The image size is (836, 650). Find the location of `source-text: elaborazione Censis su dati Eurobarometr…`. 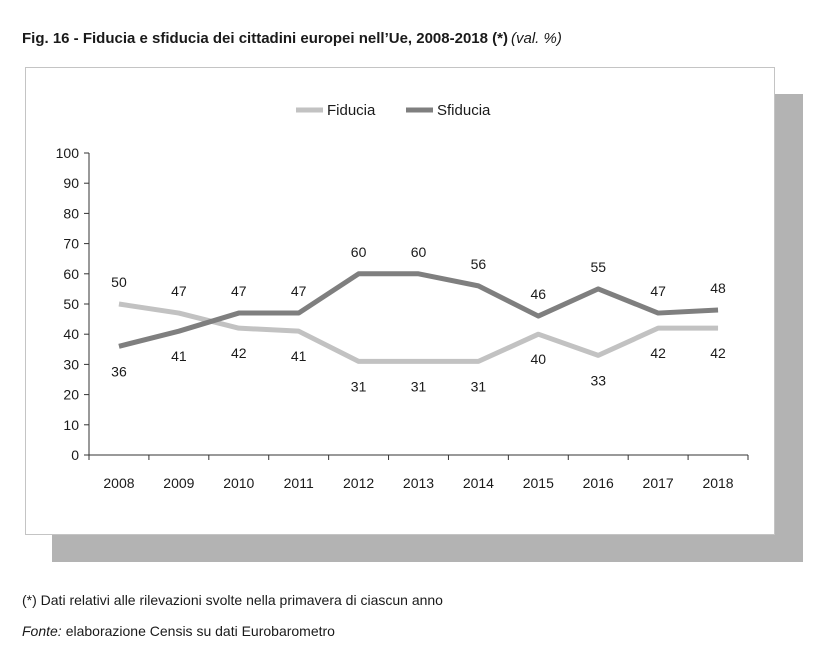

source-text: elaborazione Censis su dati Eurobarometr… is located at coordinates (200, 631).